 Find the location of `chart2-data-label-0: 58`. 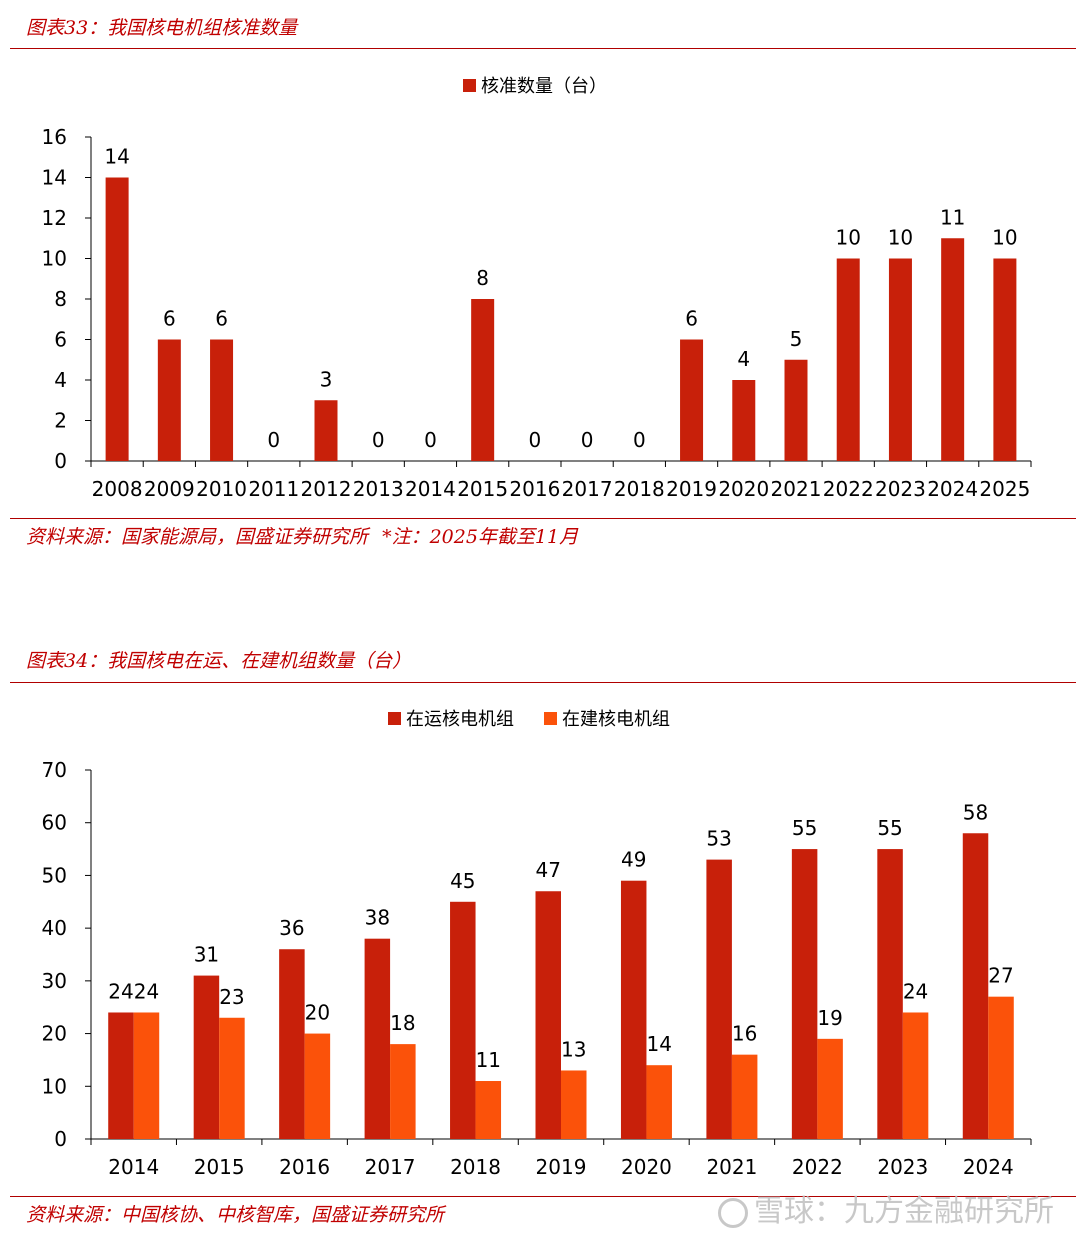

chart2-data-label-0: 58 is located at coordinates (975, 812).